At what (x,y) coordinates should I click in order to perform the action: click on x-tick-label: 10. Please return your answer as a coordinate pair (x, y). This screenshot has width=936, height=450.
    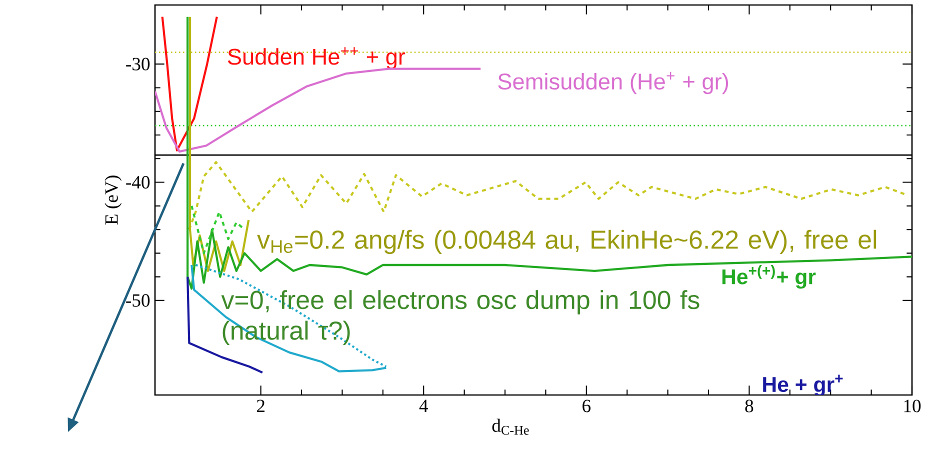
    Looking at the image, I should click on (912, 406).